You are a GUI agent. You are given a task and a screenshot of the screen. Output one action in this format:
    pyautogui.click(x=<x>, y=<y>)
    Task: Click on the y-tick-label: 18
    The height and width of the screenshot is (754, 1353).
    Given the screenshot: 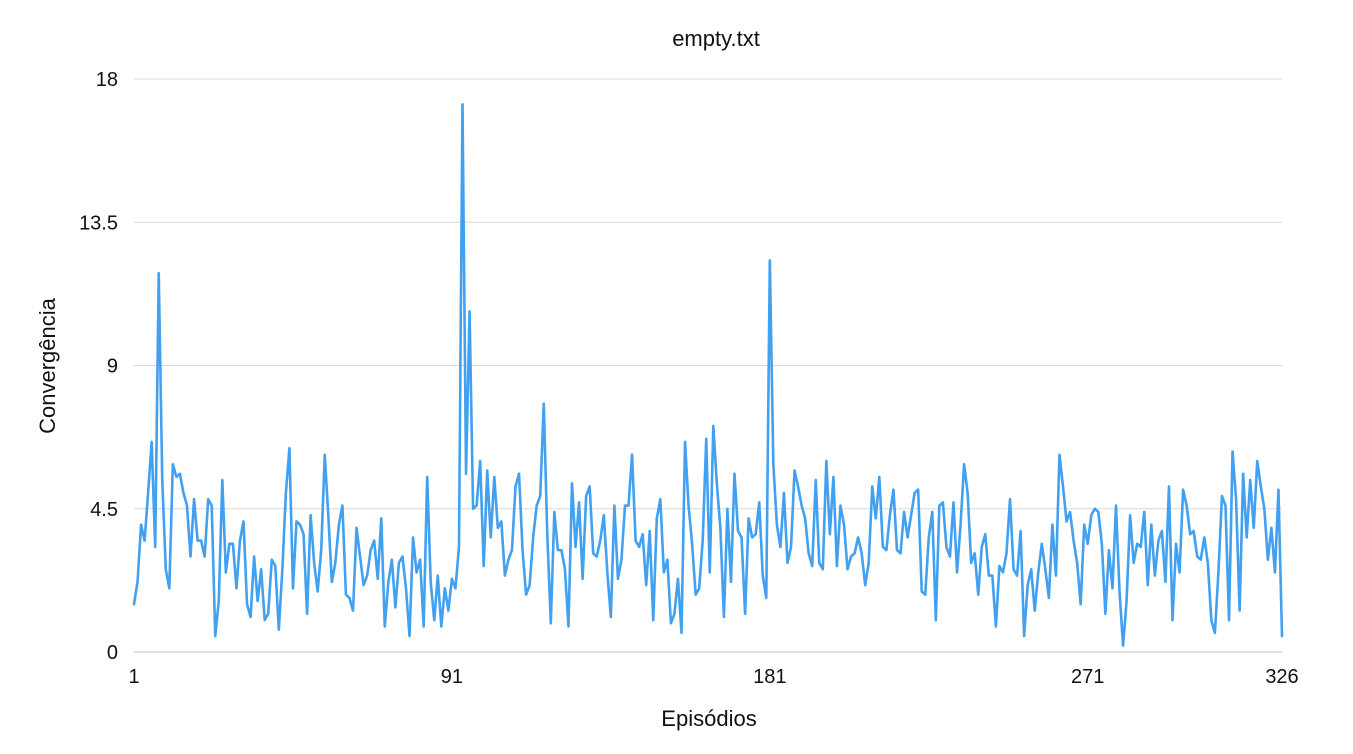 What is the action you would take?
    pyautogui.click(x=107, y=80)
    